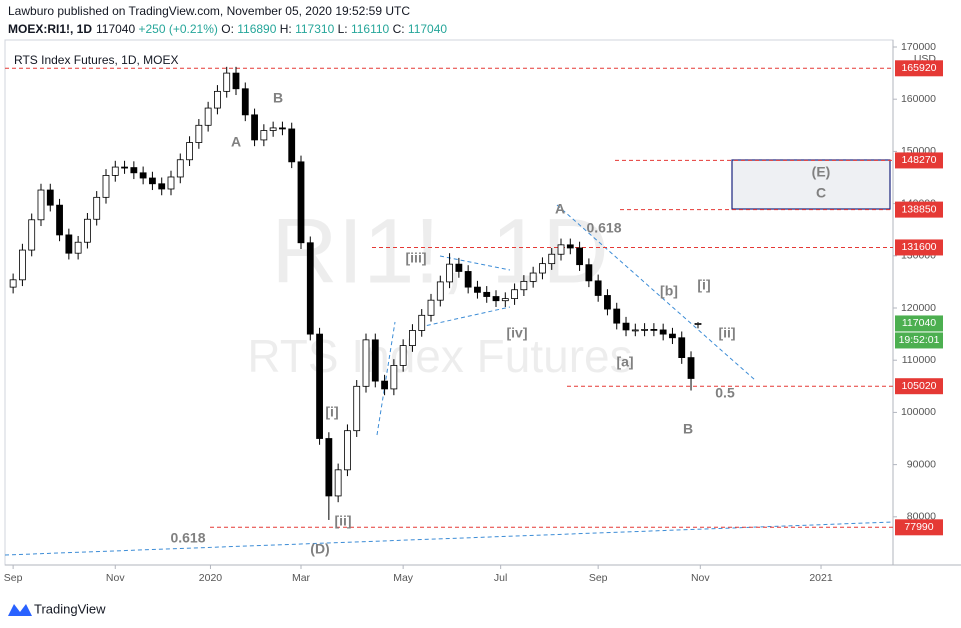 Image resolution: width=961 pixels, height=628 pixels. What do you see at coordinates (725, 393) in the screenshot?
I see `wave-label: 0.5` at bounding box center [725, 393].